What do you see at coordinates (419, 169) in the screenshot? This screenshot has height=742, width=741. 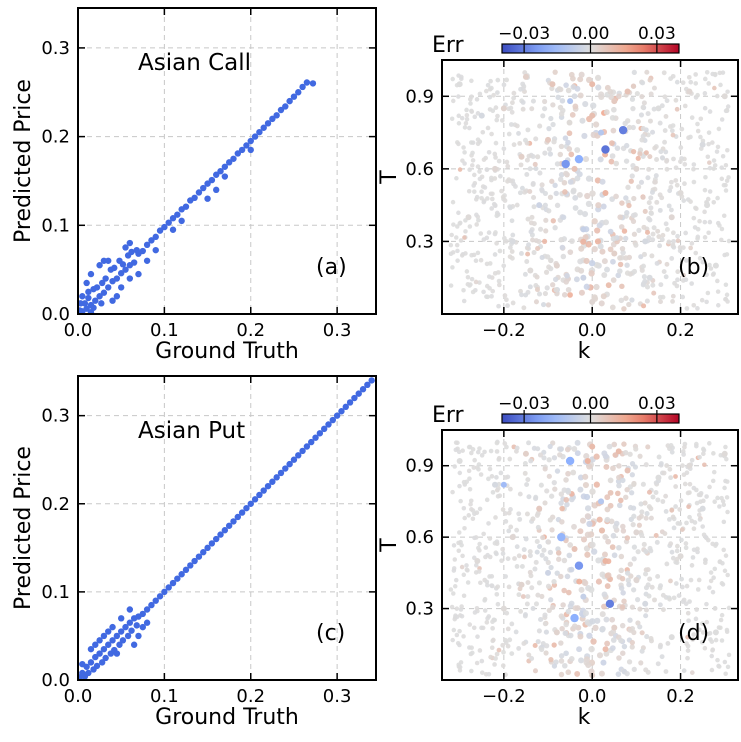 I see `y-tick-label: 0.6` at bounding box center [419, 169].